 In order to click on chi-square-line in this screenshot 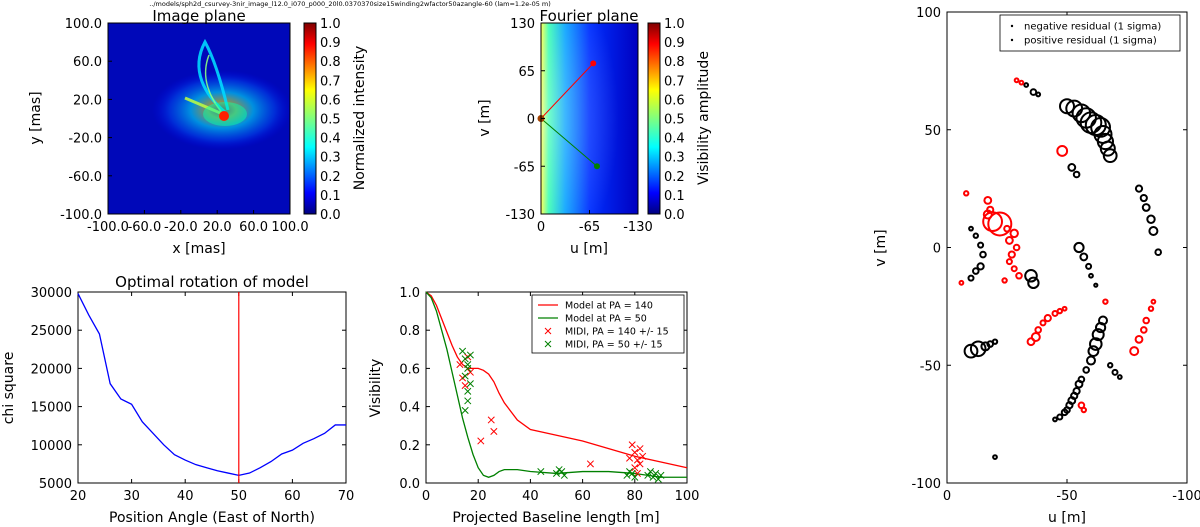, I will do `click(211, 385)`.